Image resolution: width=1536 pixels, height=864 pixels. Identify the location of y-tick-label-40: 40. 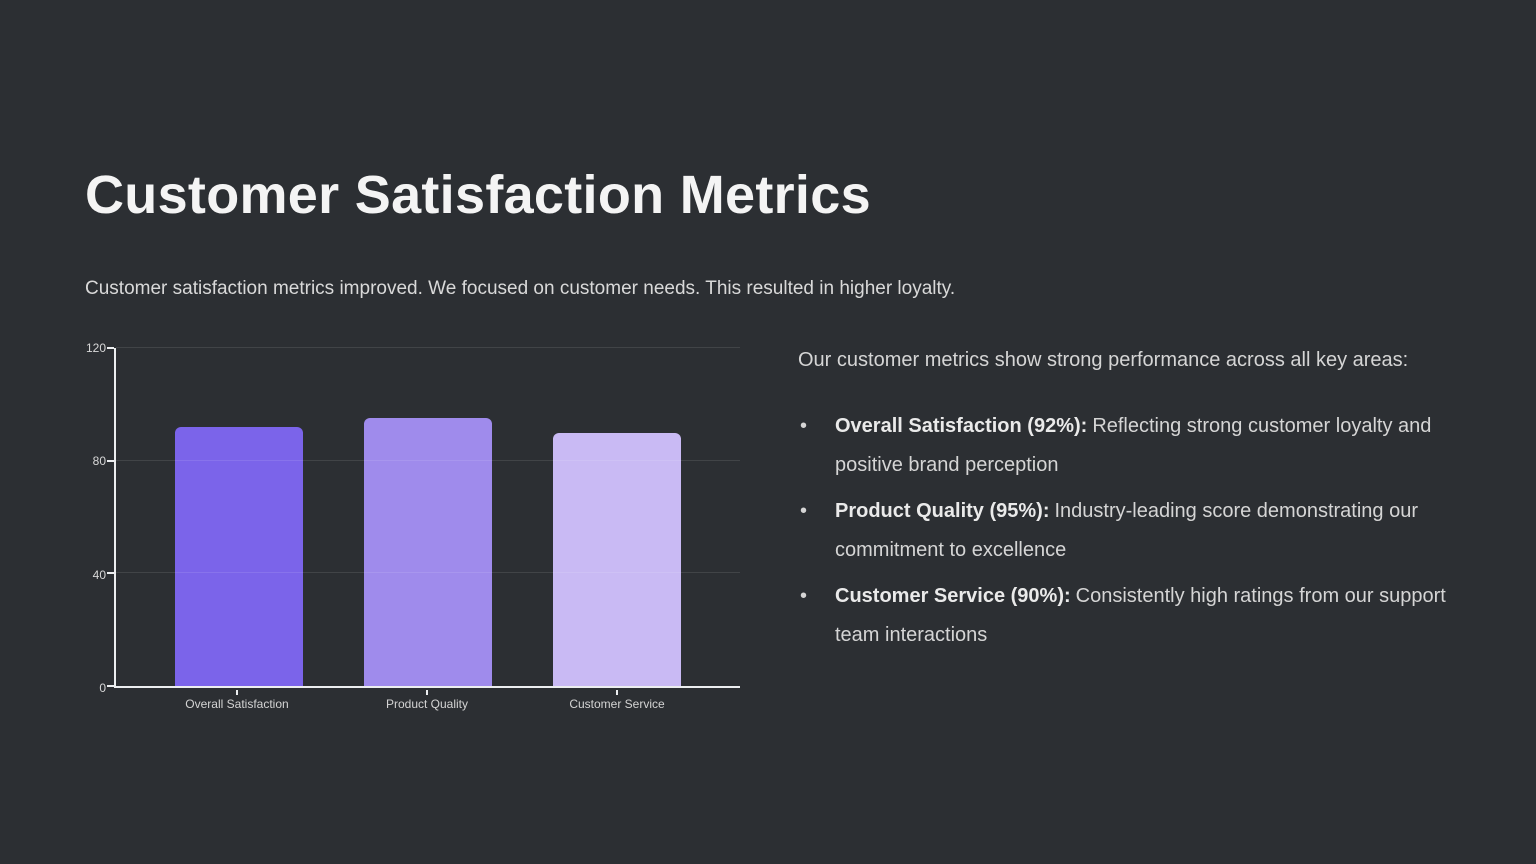
(99, 574).